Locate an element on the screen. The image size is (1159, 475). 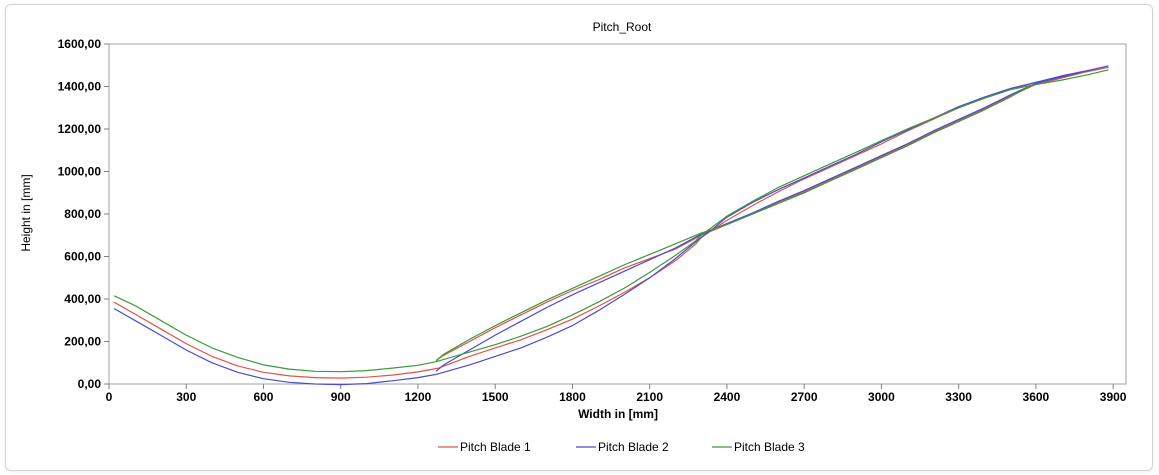
x-tick-label: 0 is located at coordinates (109, 397).